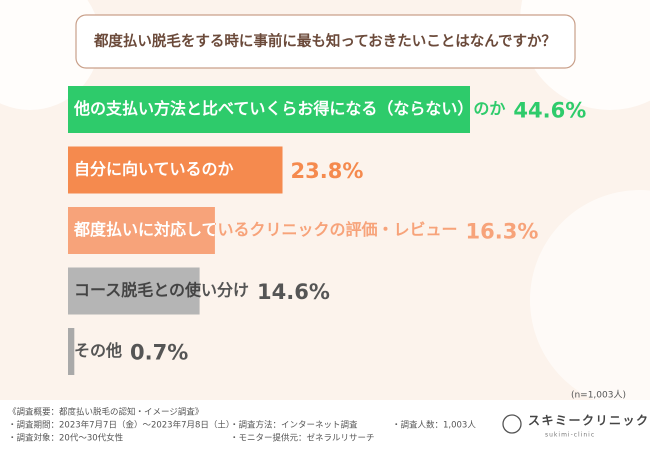  What do you see at coordinates (294, 425) in the screenshot?
I see `footnote: ・調査方法：インターネット調査` at bounding box center [294, 425].